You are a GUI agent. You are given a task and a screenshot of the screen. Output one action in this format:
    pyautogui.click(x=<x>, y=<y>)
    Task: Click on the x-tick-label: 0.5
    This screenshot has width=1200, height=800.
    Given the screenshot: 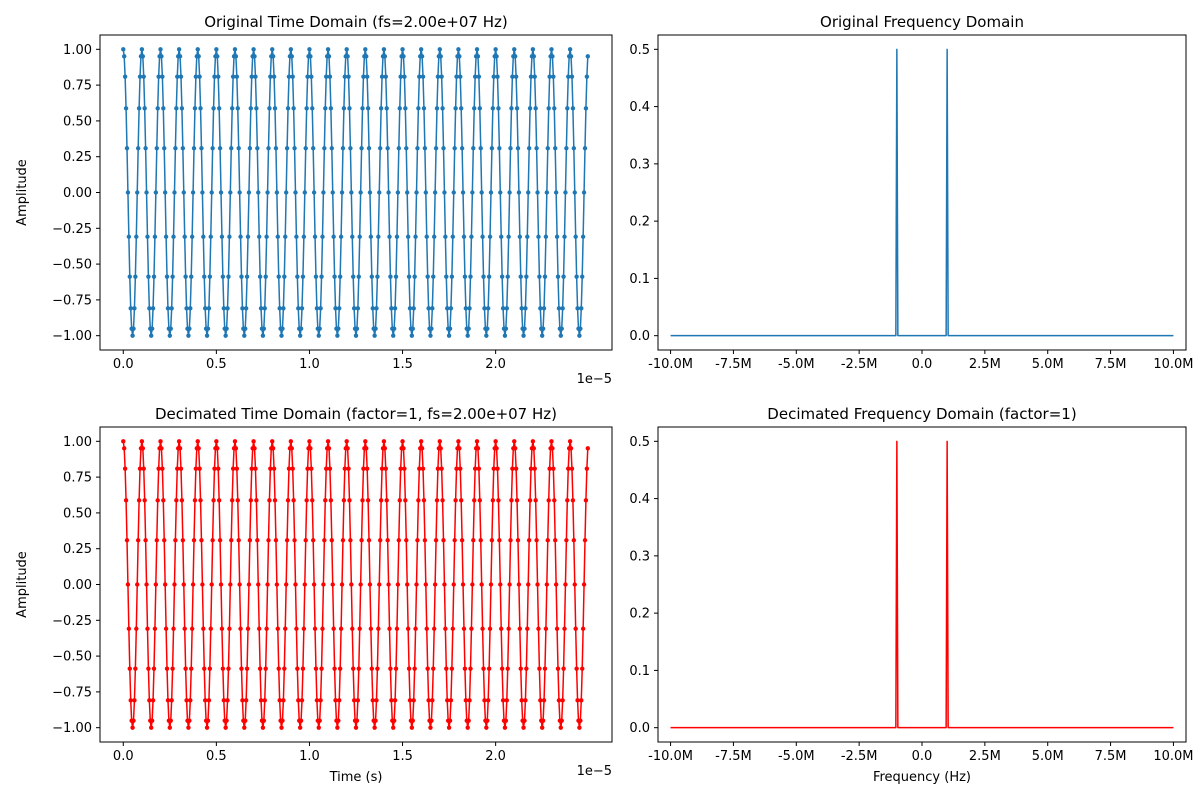 What is the action you would take?
    pyautogui.click(x=216, y=364)
    